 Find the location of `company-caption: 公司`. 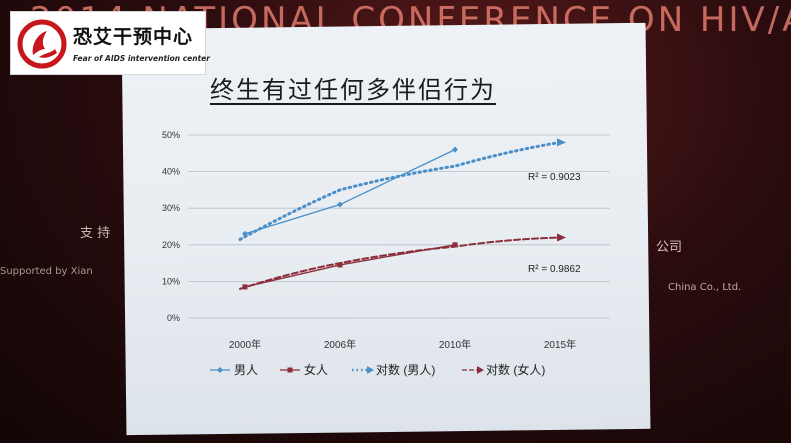

company-caption: 公司 is located at coordinates (669, 247).